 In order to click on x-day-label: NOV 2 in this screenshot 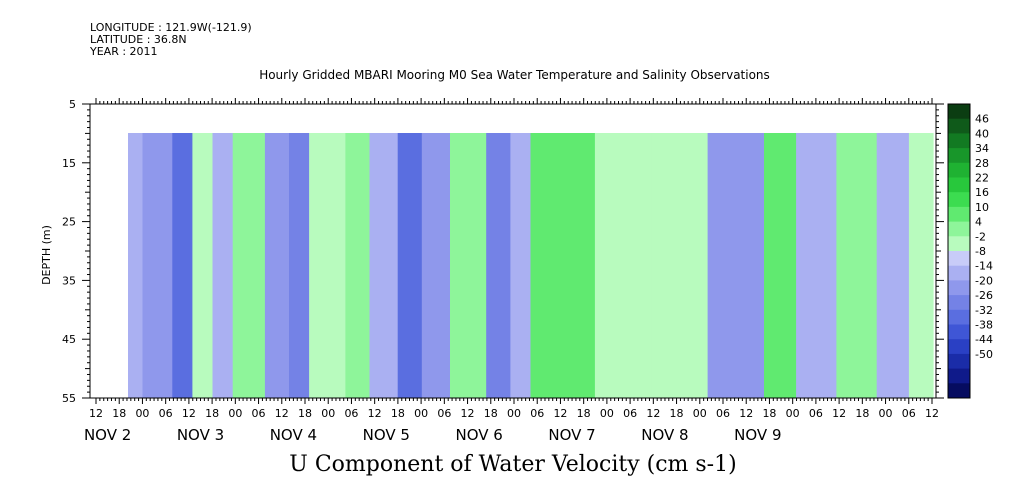, I will do `click(107, 435)`.